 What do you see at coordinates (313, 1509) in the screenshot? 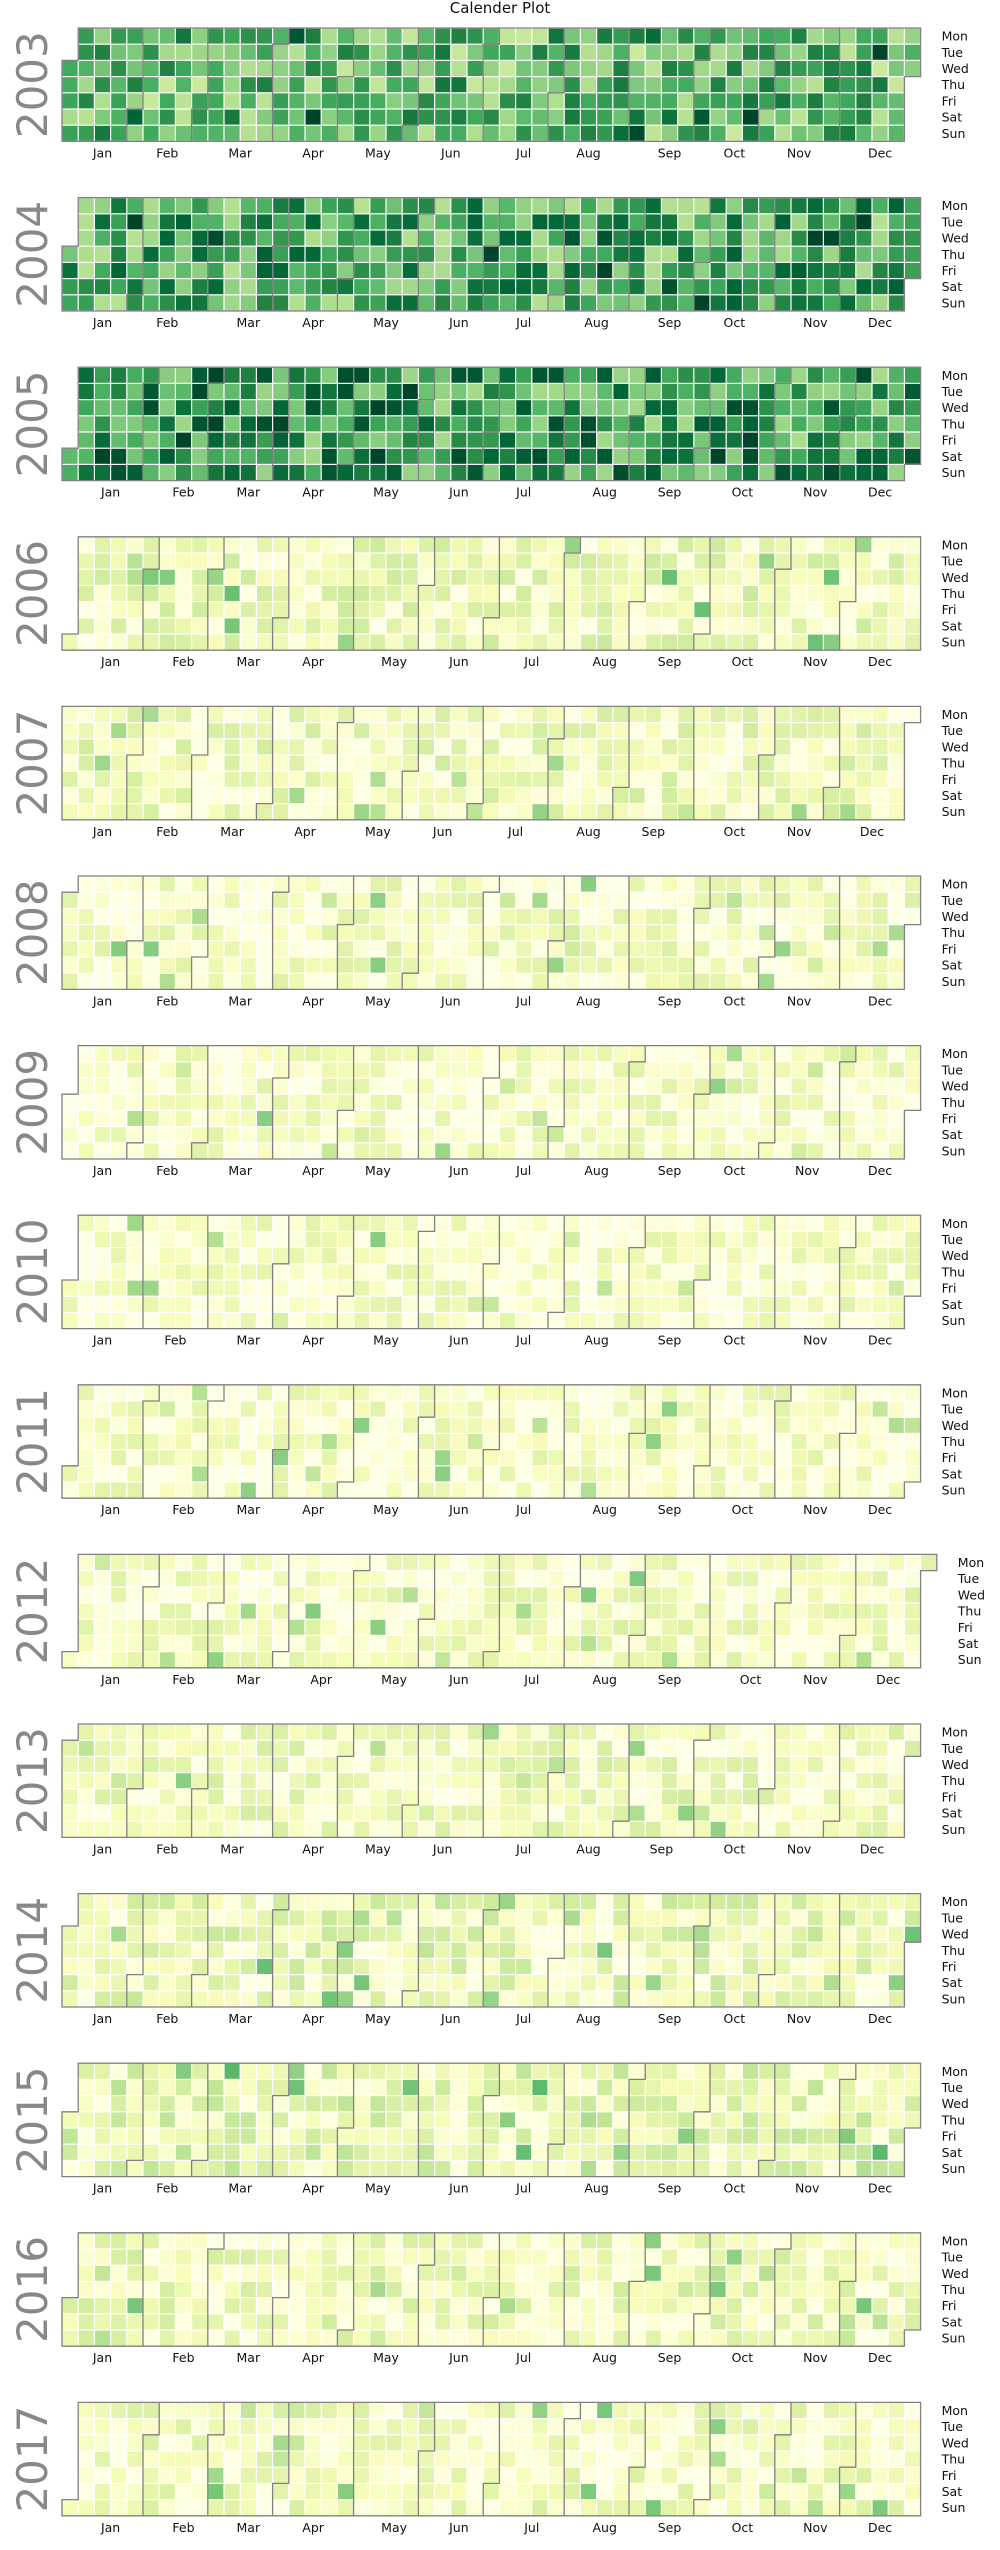
I see `month-label: Apr` at bounding box center [313, 1509].